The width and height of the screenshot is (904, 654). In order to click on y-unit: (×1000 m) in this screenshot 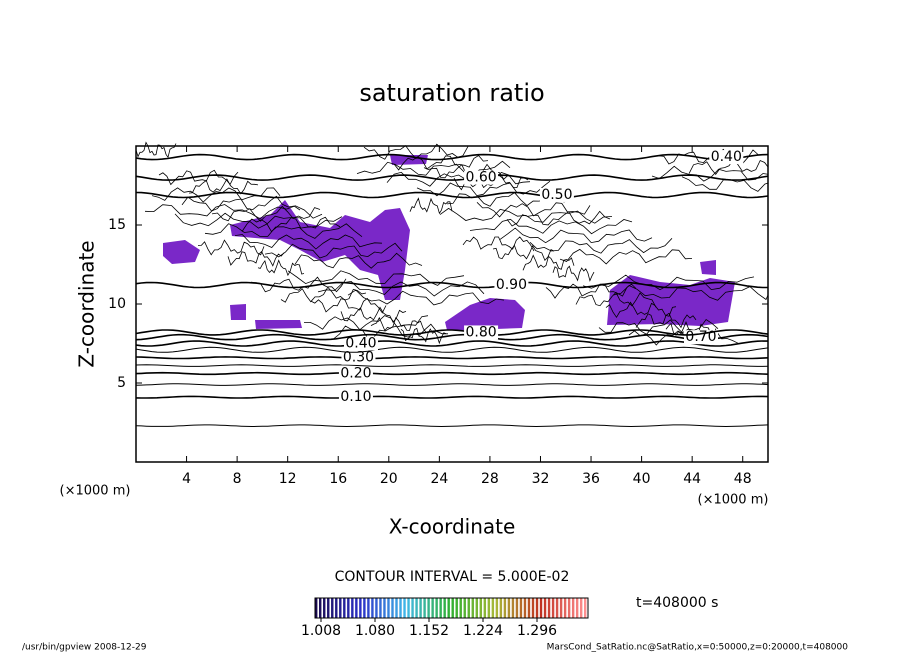, I will do `click(95, 491)`.